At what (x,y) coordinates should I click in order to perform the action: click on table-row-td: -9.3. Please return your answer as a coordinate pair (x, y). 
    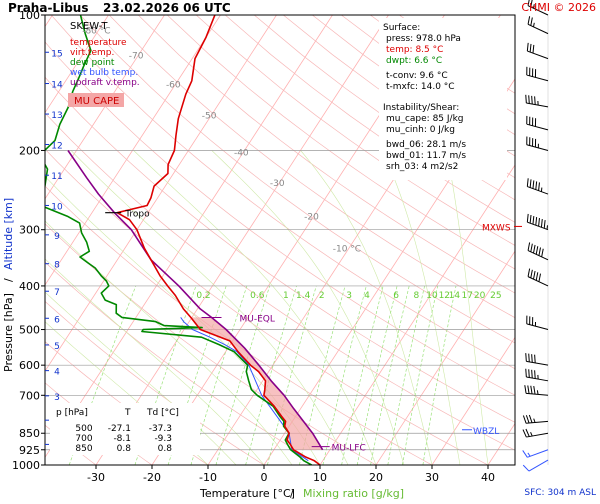
    Looking at the image, I should click on (163, 439).